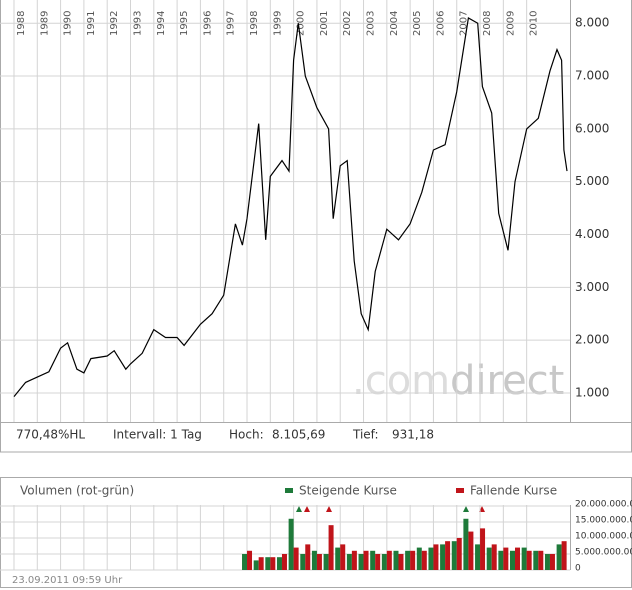 This screenshot has width=632, height=590. Describe the element at coordinates (231, 23) in the screenshot. I see `x-tick-label: 1997` at that location.